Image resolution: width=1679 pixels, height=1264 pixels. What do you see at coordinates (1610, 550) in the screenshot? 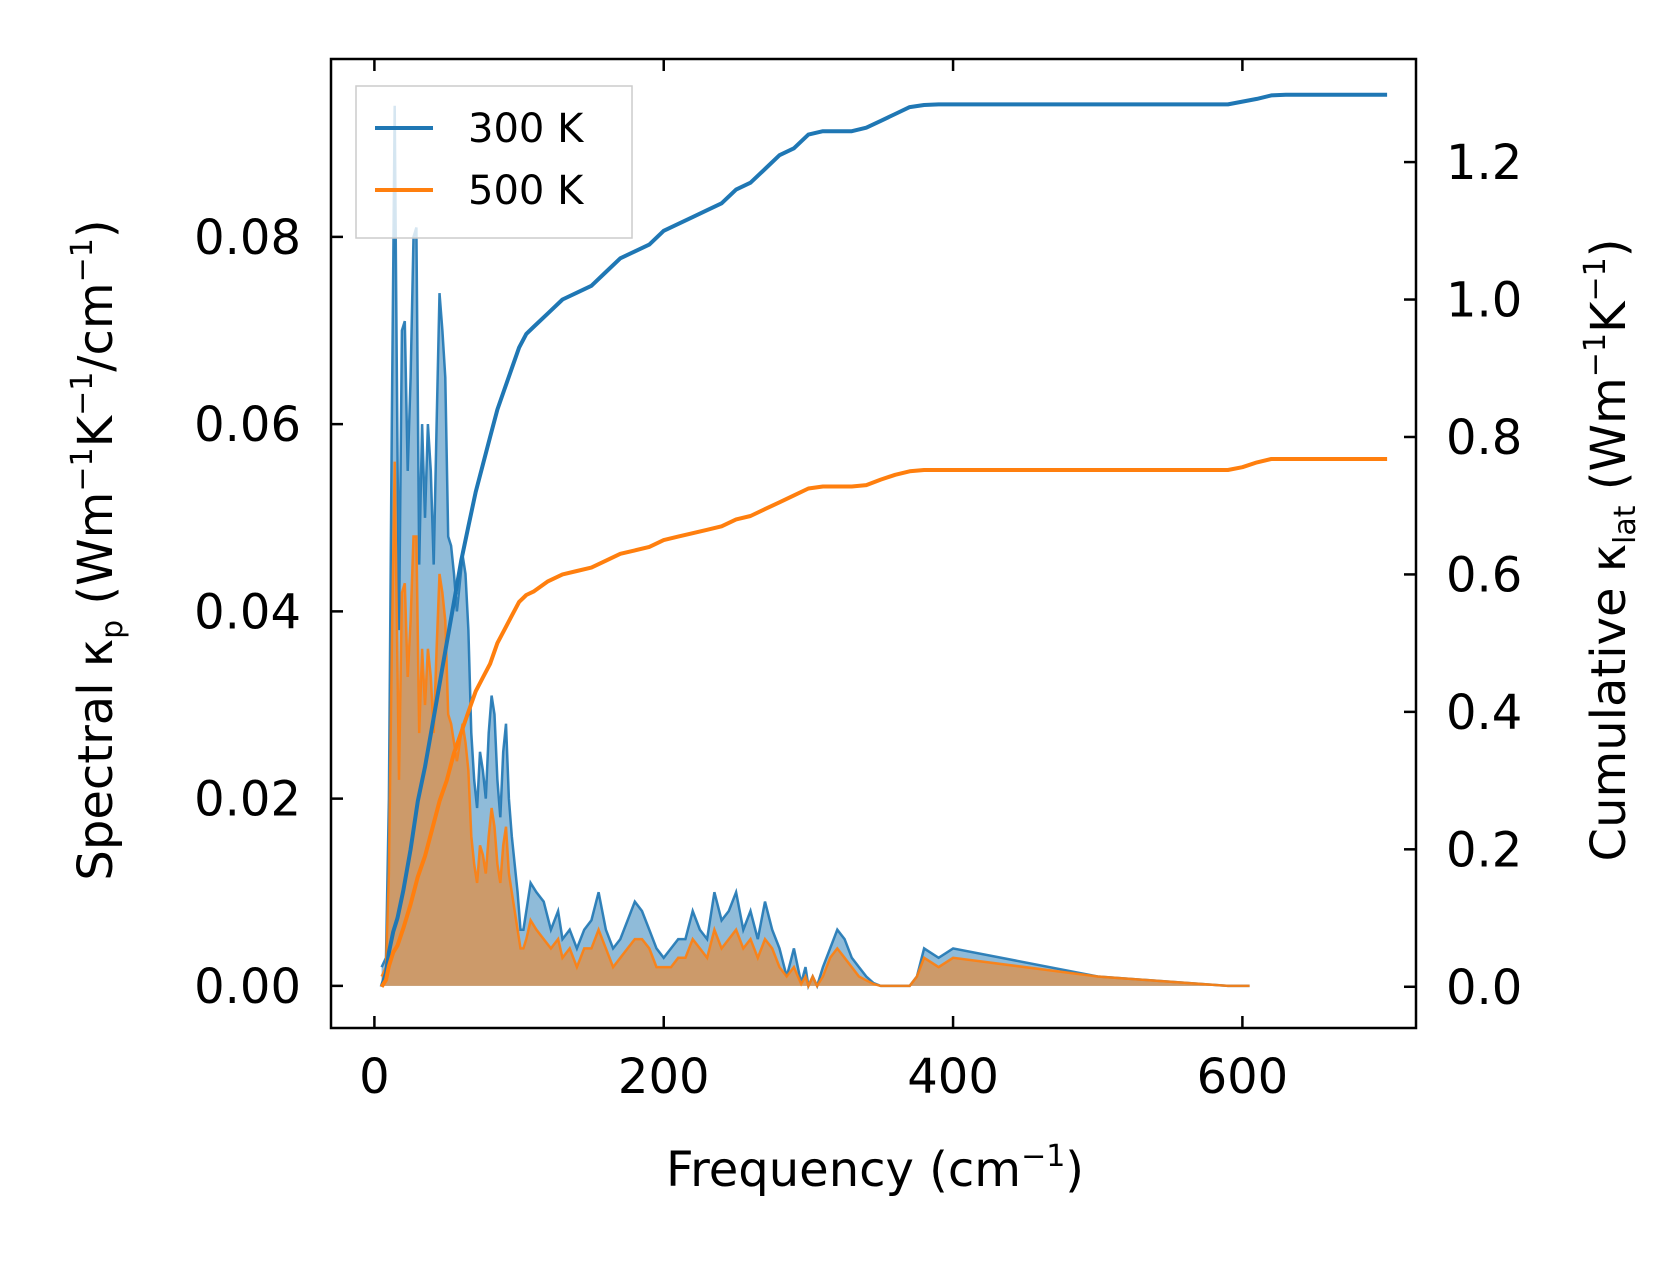
I see `y-axis-right-label: Cumulative κlat (Wm−1K−1)` at bounding box center [1610, 550].